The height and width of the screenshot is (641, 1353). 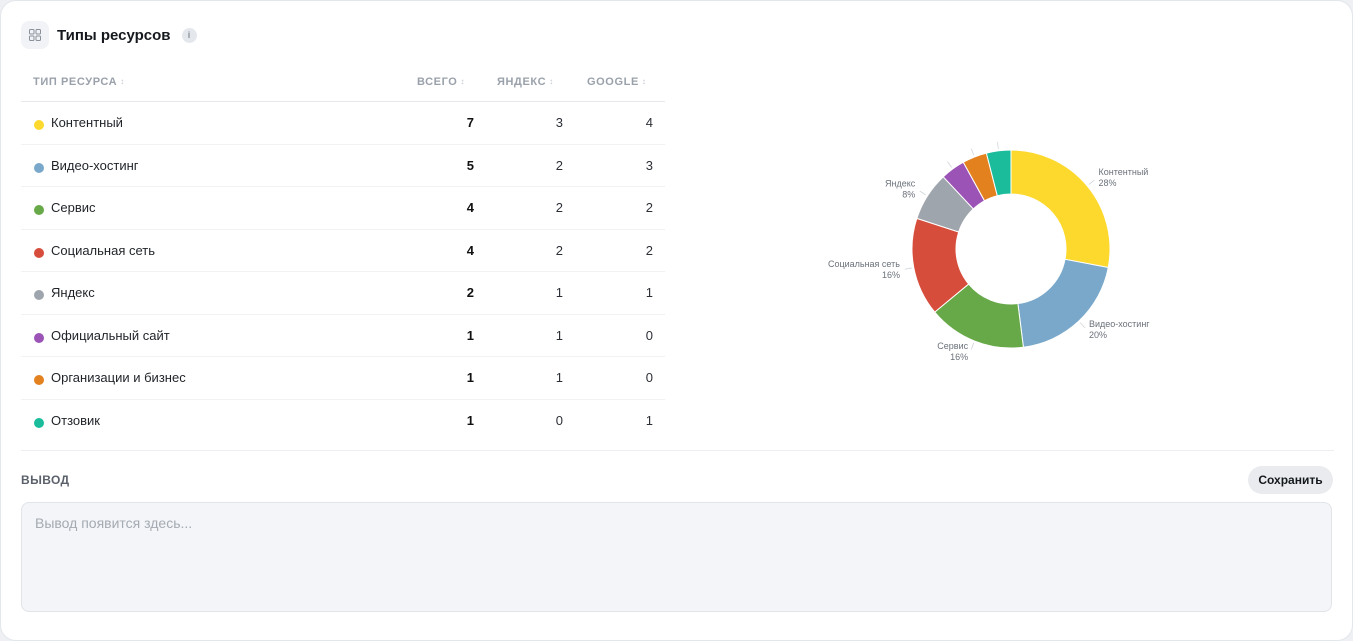 What do you see at coordinates (343, 421) in the screenshot?
I see `table-row: Отзовик 1 0 1` at bounding box center [343, 421].